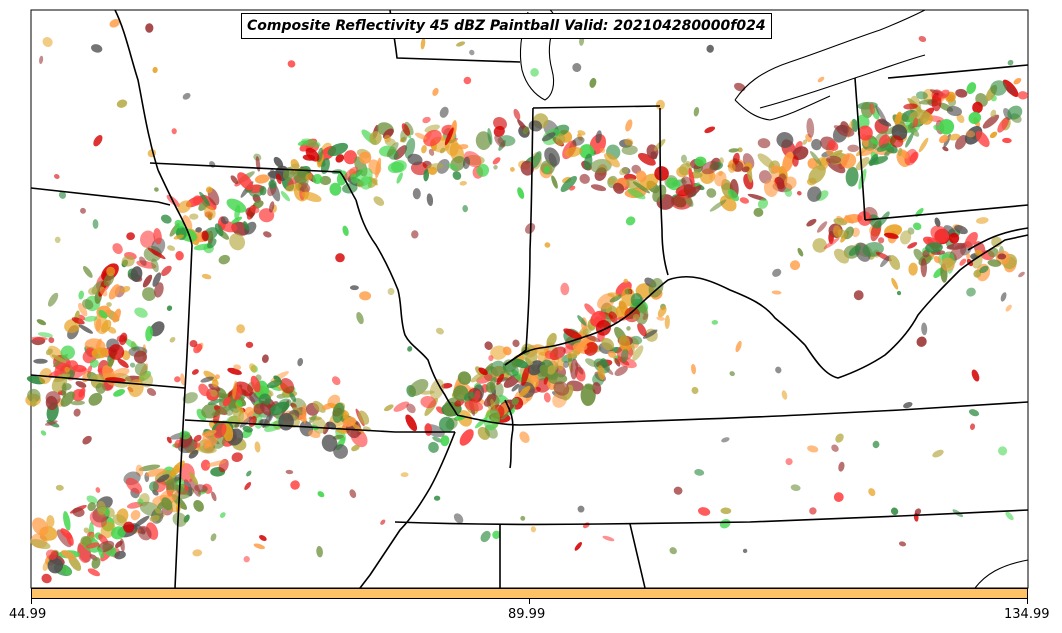  What do you see at coordinates (711, 517) in the screenshot?
I see `border-tn-south` at bounding box center [711, 517].